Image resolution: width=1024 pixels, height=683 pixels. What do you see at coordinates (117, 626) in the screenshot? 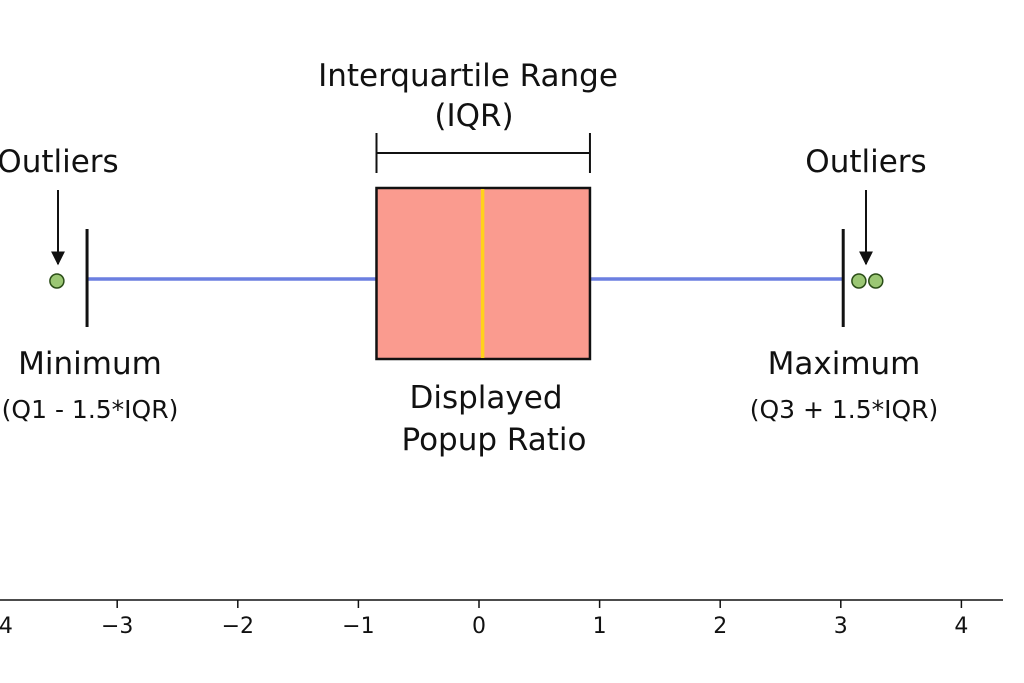
I see `x-tick-label: −3` at bounding box center [117, 626].